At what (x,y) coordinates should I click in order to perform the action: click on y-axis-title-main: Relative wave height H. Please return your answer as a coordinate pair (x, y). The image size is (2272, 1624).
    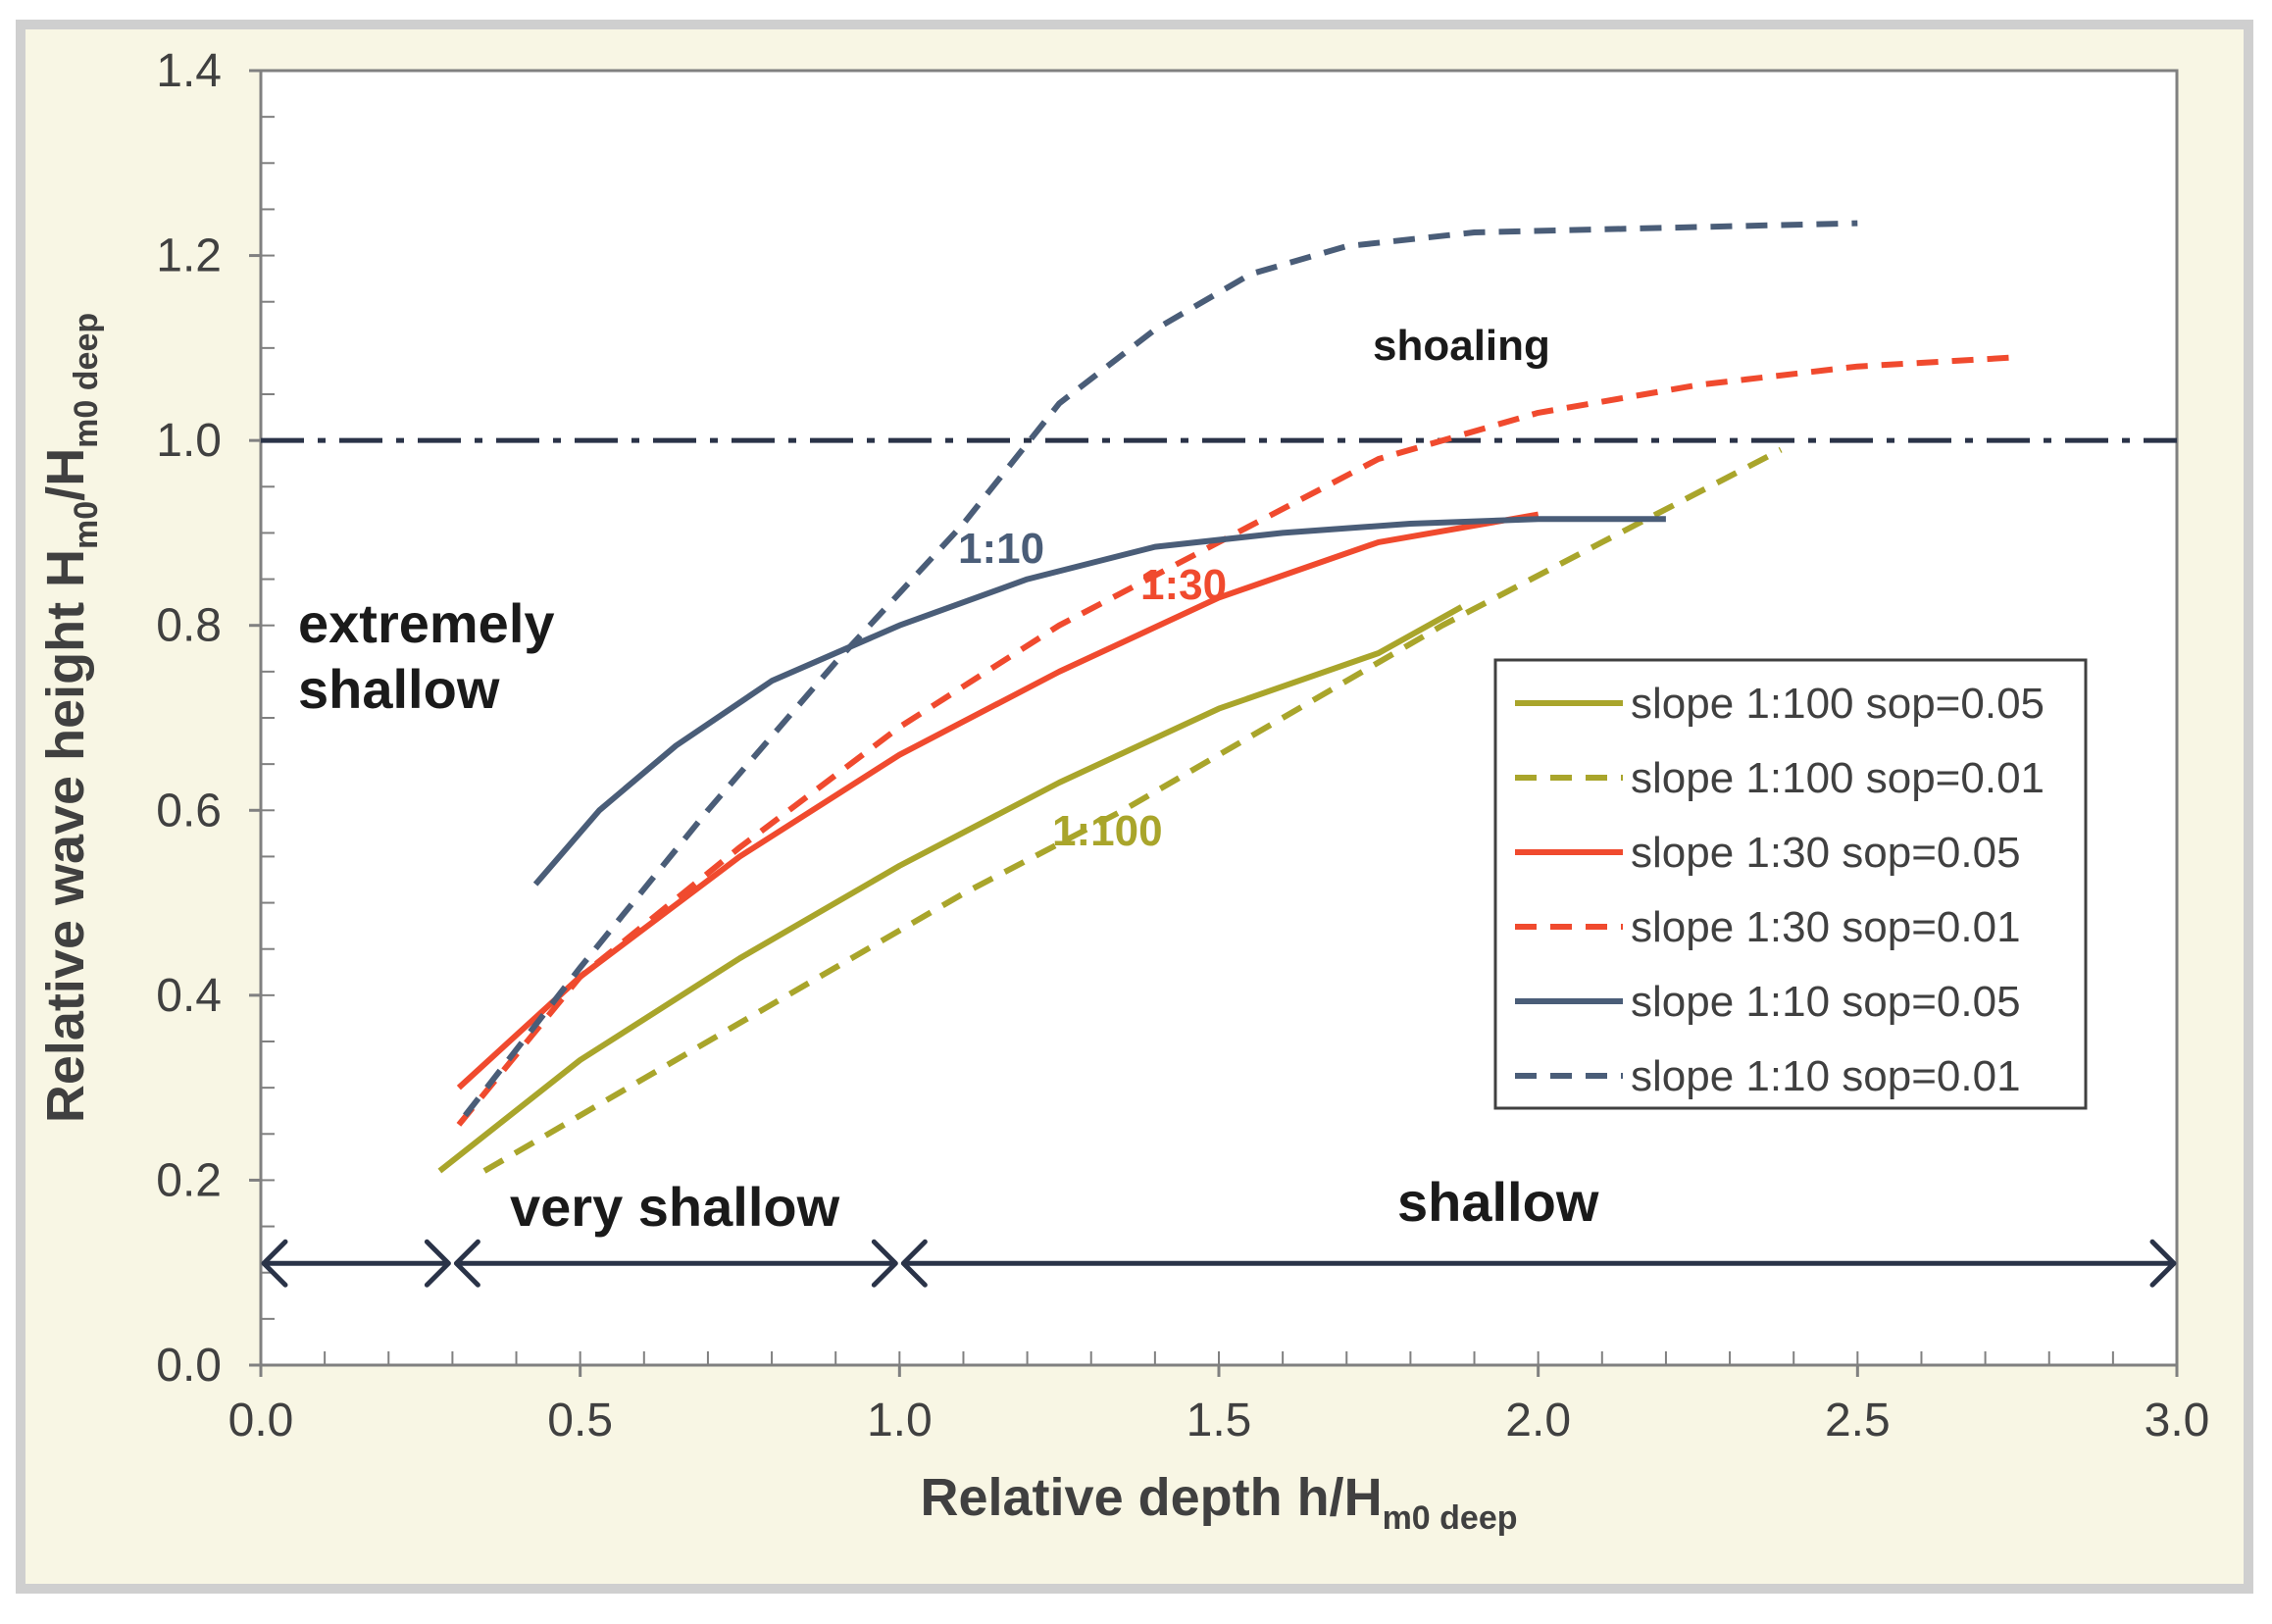
    Looking at the image, I should click on (65, 836).